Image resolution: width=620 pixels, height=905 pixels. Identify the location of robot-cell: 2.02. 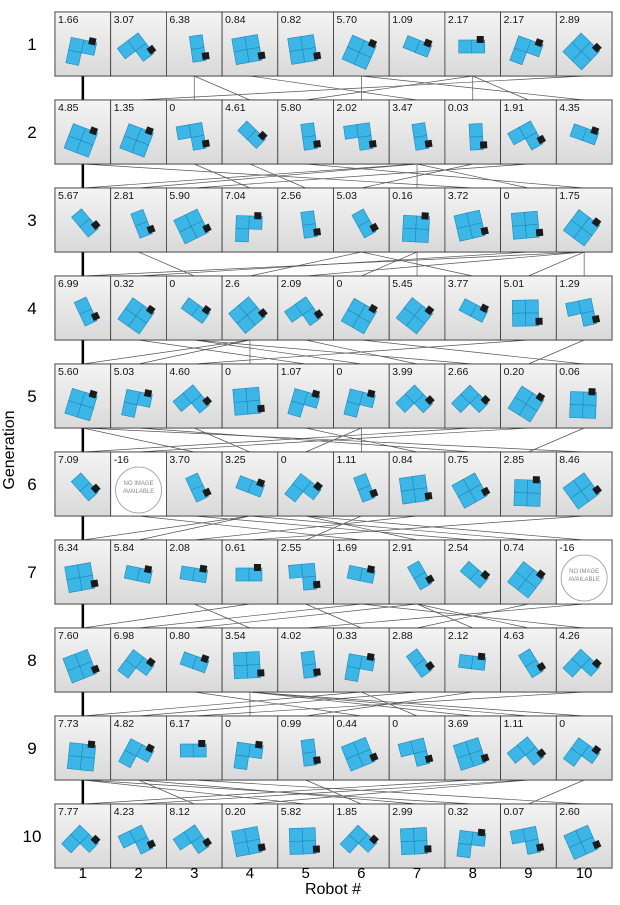
(361, 132).